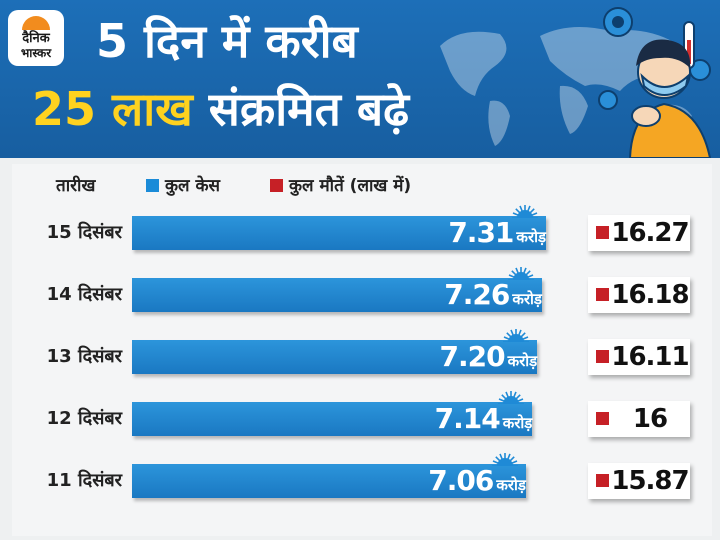  I want to click on deaths-value: 16, so click(650, 419).